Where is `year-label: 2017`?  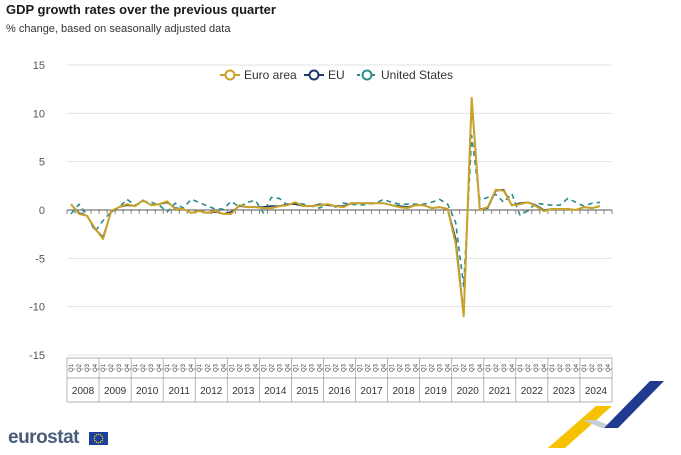
year-label: 2017 is located at coordinates (371, 391).